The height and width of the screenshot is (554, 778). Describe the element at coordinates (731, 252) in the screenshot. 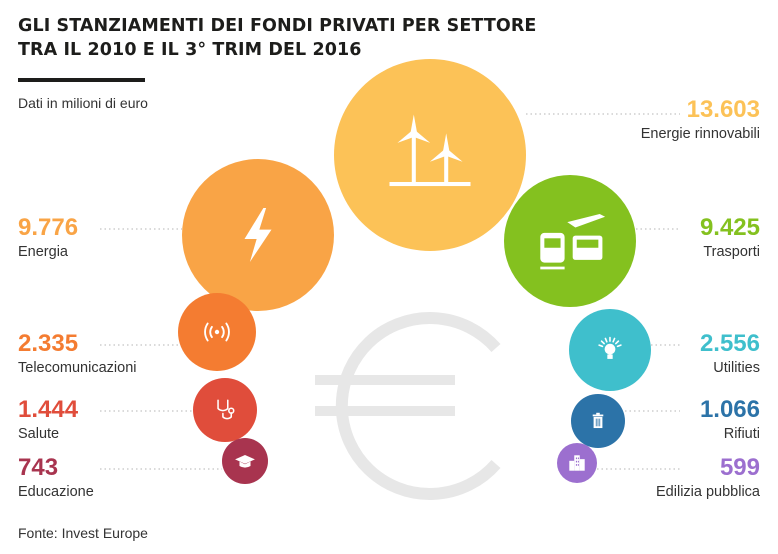

I see `category-label-trasporti: Trasporti` at that location.